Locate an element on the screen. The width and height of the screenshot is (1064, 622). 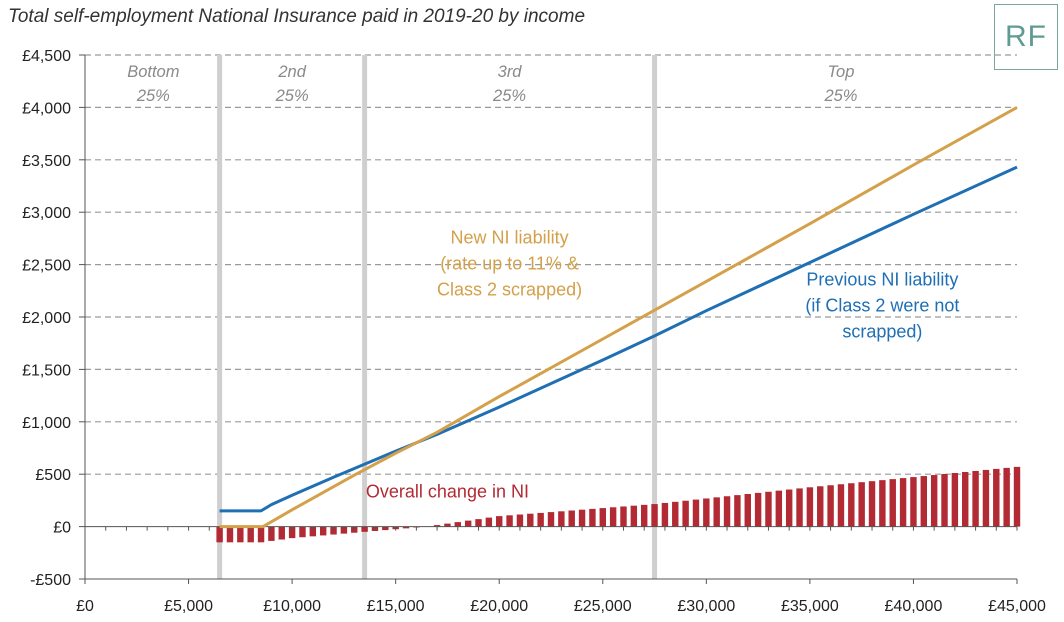
annotation-line: scrapped) is located at coordinates (882, 332).